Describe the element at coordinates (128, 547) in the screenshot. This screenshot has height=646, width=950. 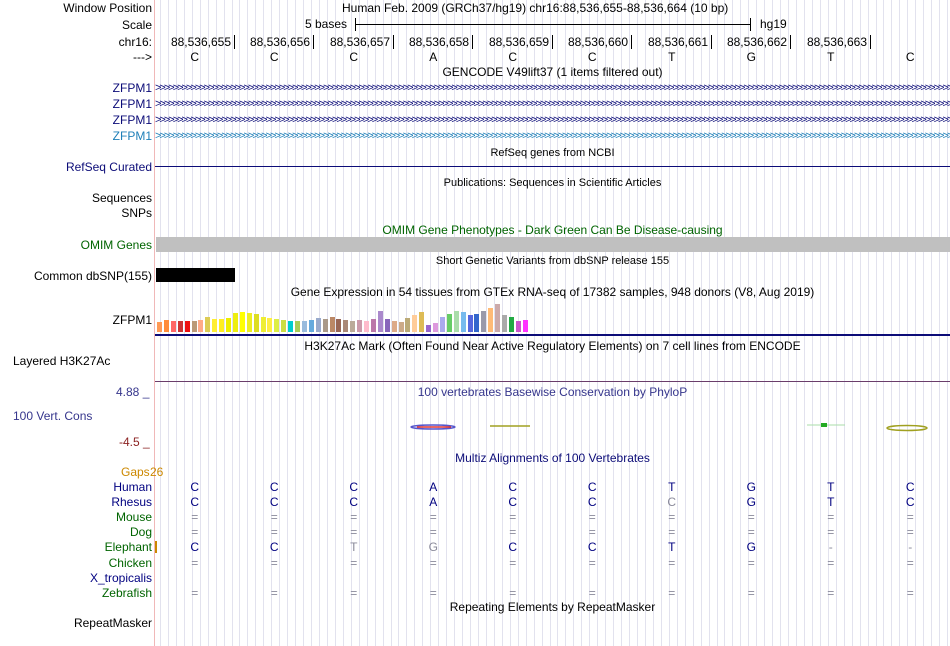
I see `species-label: Elephant` at that location.